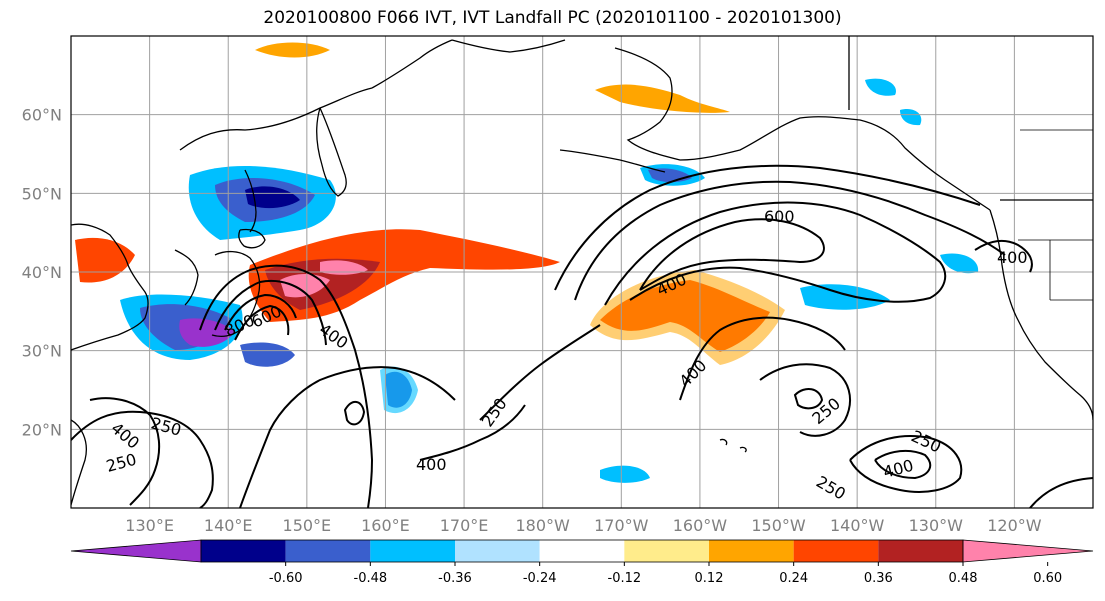  Describe the element at coordinates (399, 390) in the screenshot. I see `mid-negative-halo` at that location.